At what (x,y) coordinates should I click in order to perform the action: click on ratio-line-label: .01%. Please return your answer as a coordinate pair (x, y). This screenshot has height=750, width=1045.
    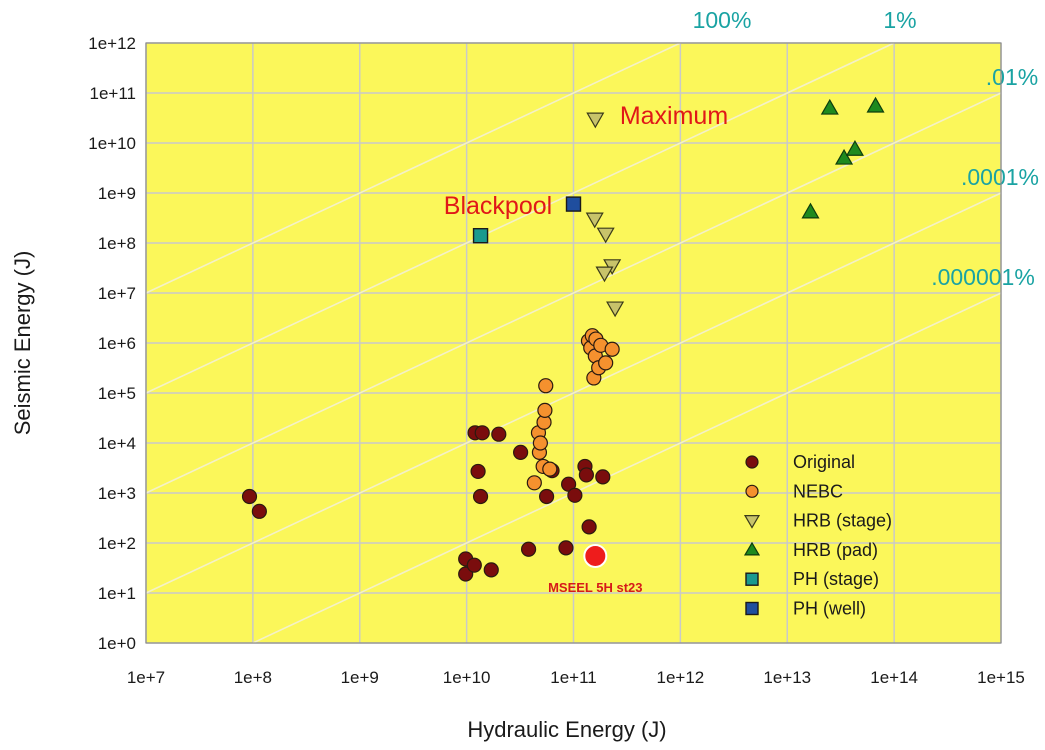
    Looking at the image, I should click on (1012, 77).